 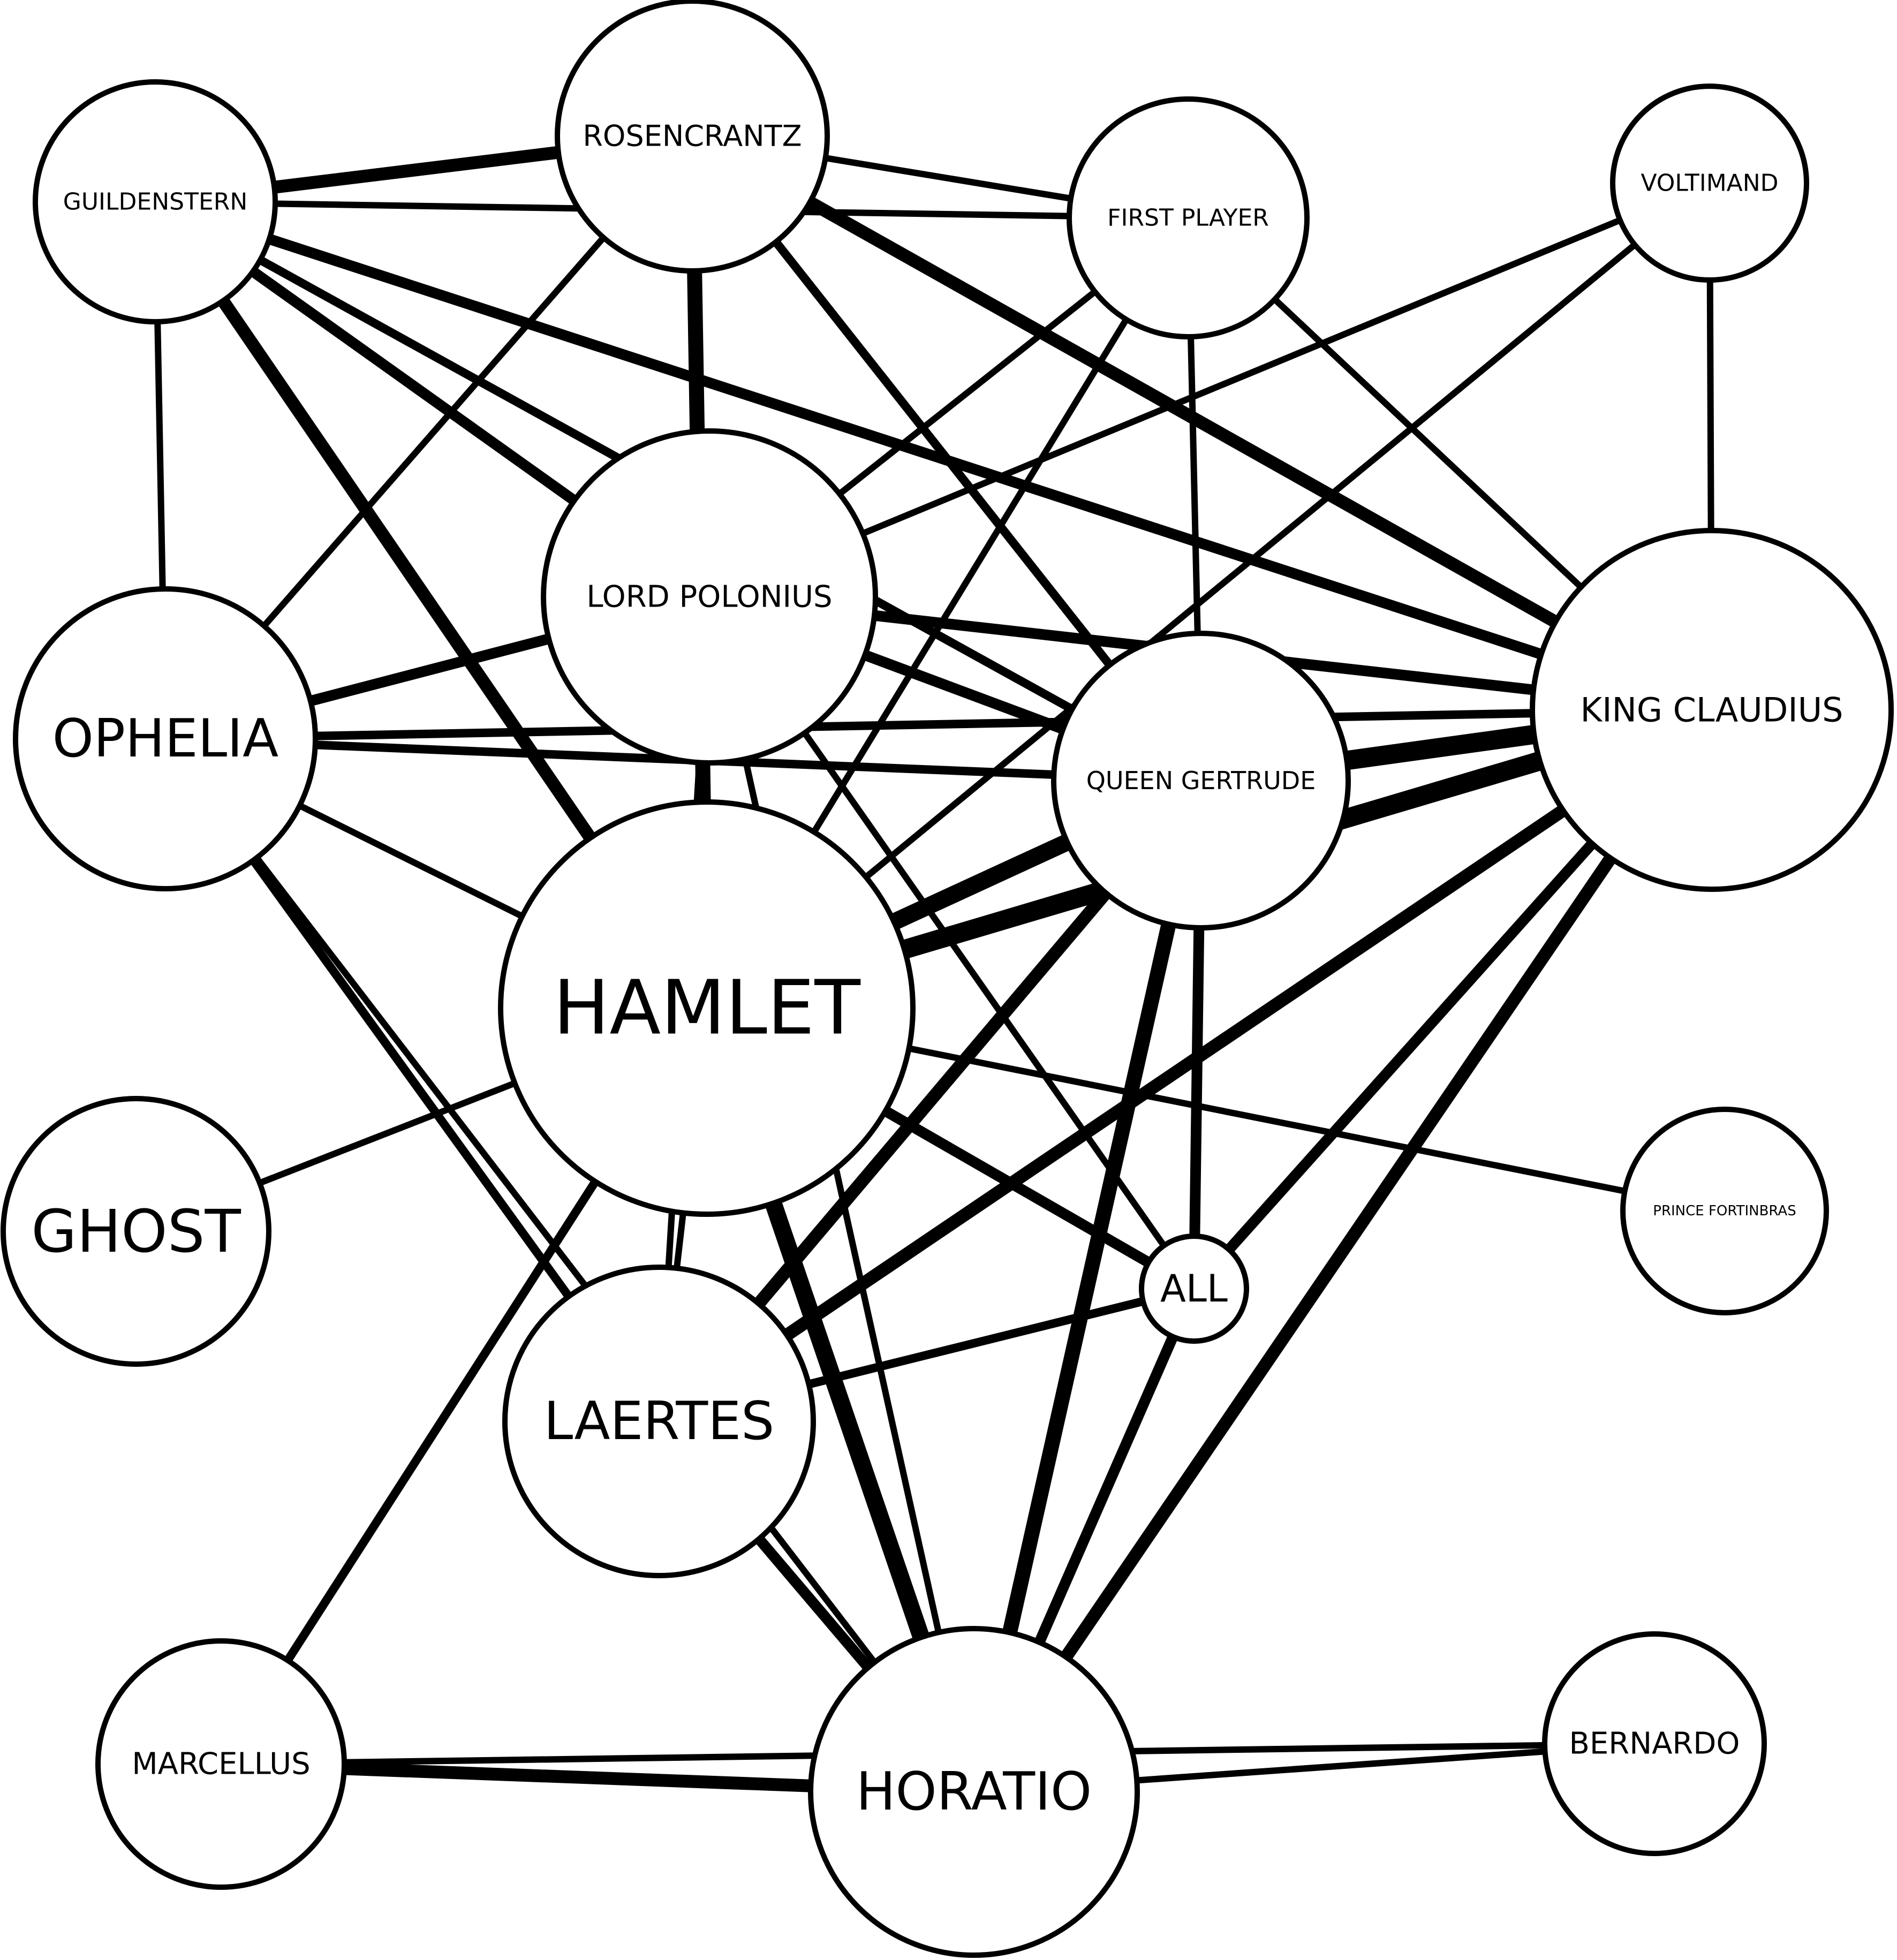 I want to click on node-voltimand: VOLTIMAND, so click(x=1709, y=184).